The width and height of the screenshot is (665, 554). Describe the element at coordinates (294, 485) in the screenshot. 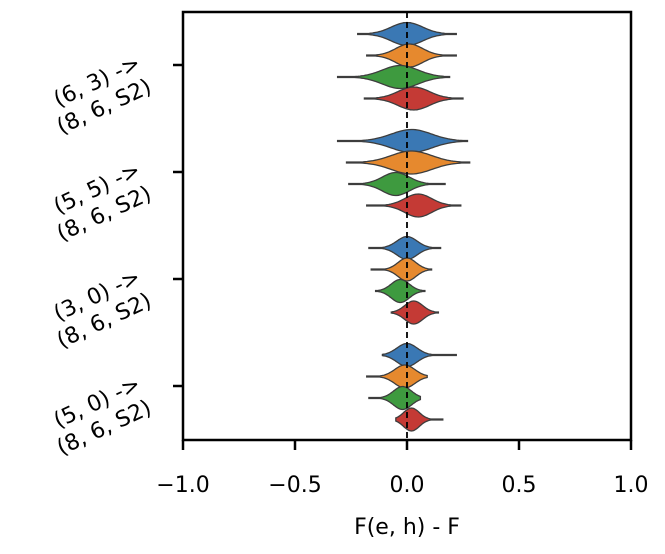

I see `x-tick-label: −0.5` at that location.